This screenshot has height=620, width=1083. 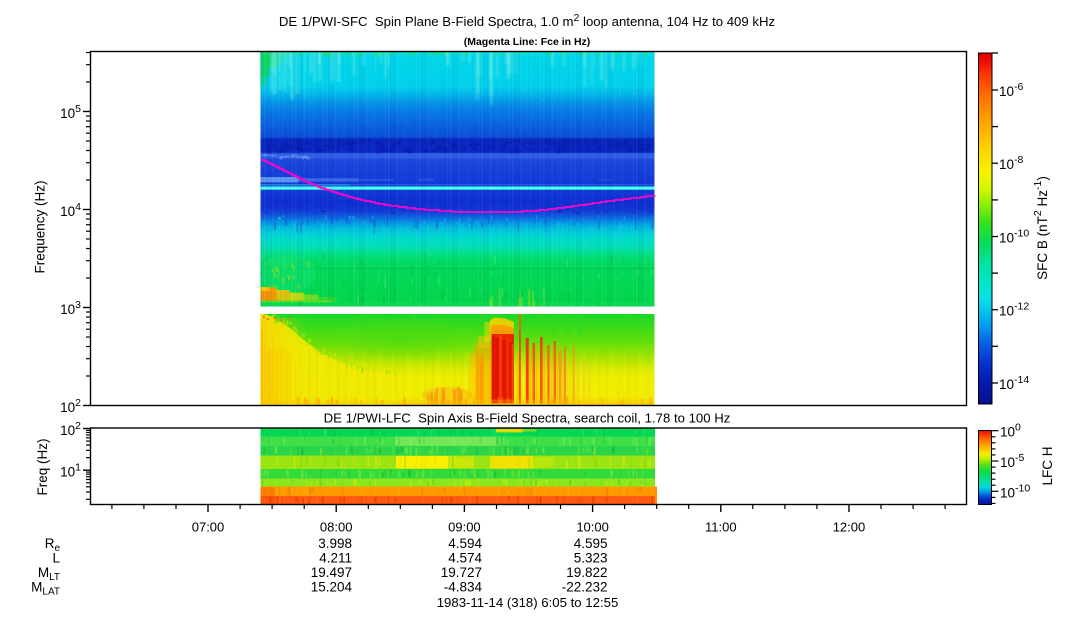 I want to click on svg-text: 09:00, so click(x=464, y=527).